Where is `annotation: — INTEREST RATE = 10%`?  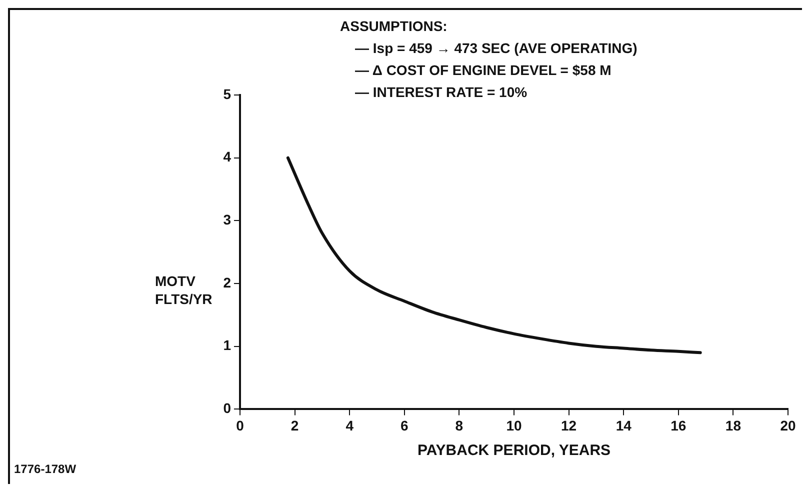
annotation: — INTEREST RATE = 10% is located at coordinates (441, 92).